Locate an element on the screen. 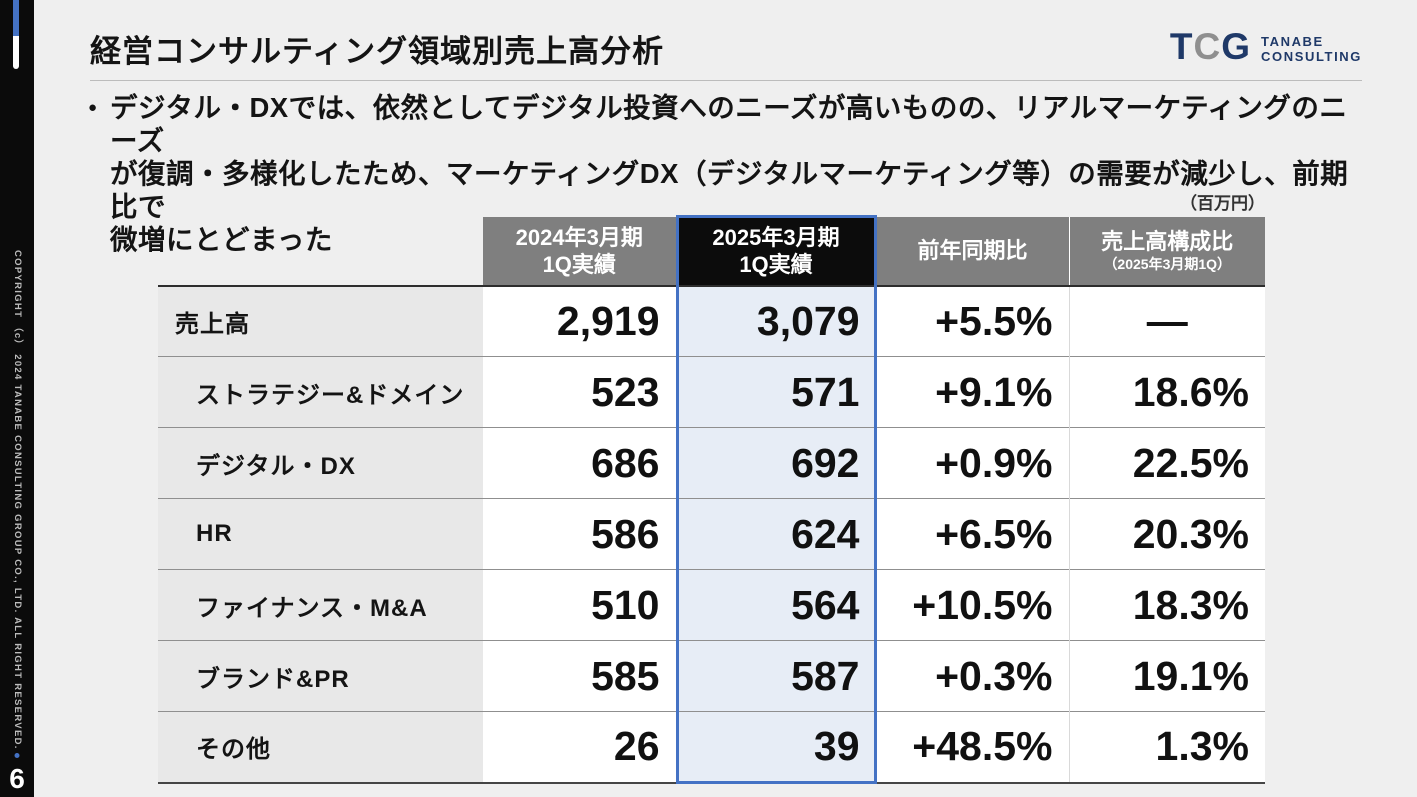 The height and width of the screenshot is (797, 1417). cell-share: 18.6% is located at coordinates (1166, 392).